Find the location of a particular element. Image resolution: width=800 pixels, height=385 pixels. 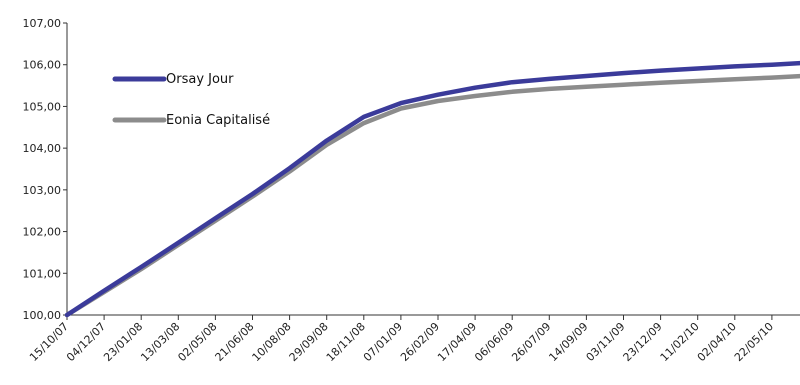

y-tick-label: 104,00 is located at coordinates (42, 148).